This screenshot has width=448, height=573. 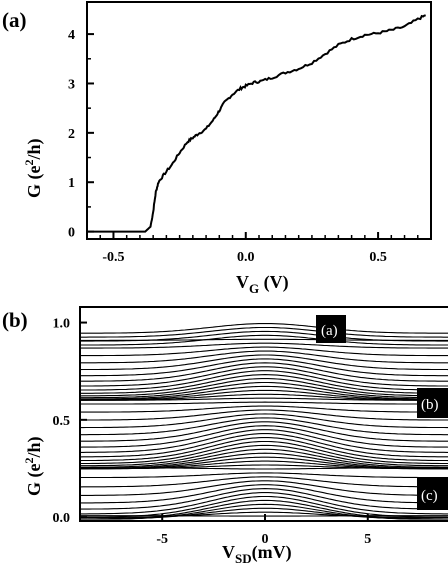 What do you see at coordinates (113, 257) in the screenshot?
I see `panel-a-x-tick-label: -0.5` at bounding box center [113, 257].